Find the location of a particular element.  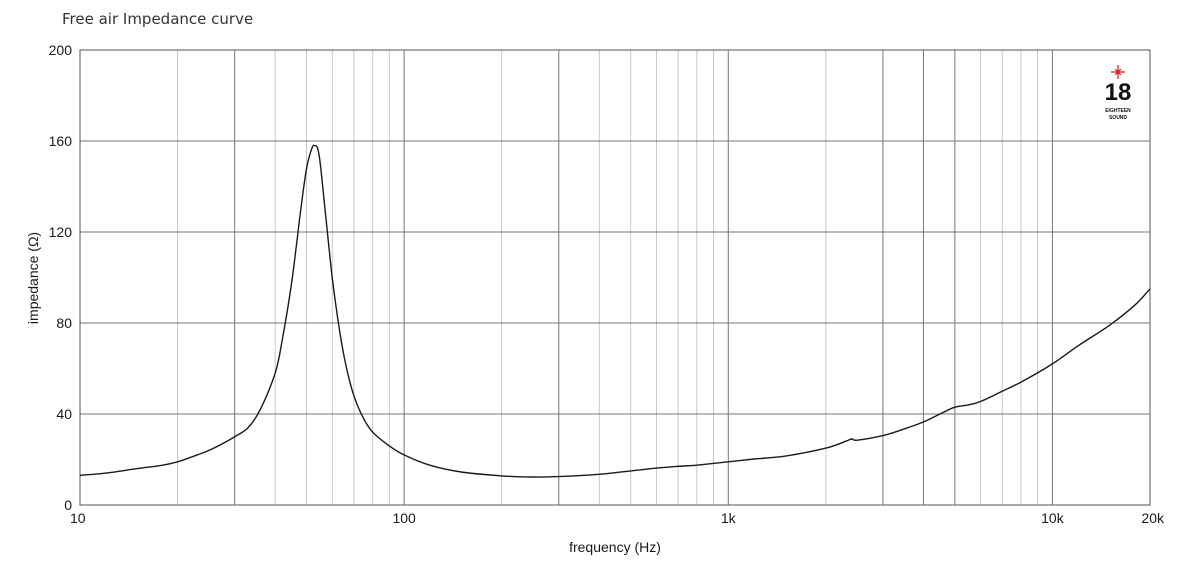

logo-subtext-2: SOUND is located at coordinates (1118, 118).